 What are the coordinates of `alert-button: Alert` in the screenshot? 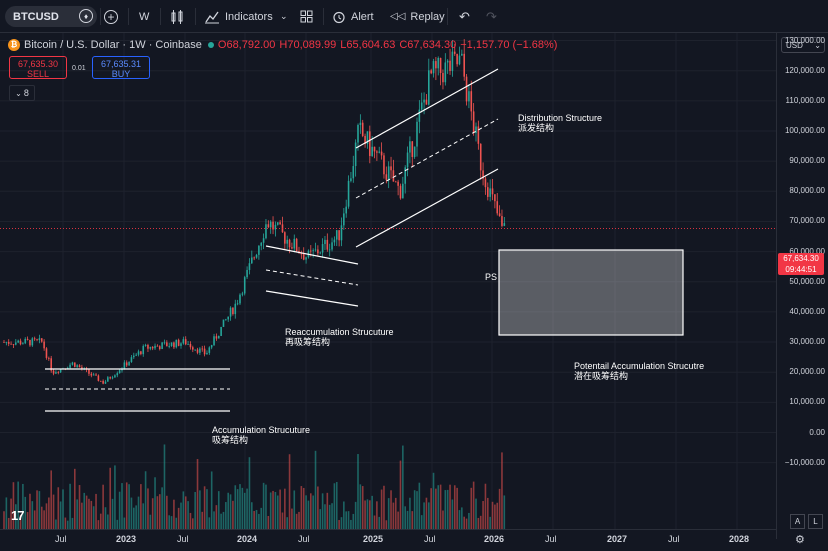 It's located at (353, 16).